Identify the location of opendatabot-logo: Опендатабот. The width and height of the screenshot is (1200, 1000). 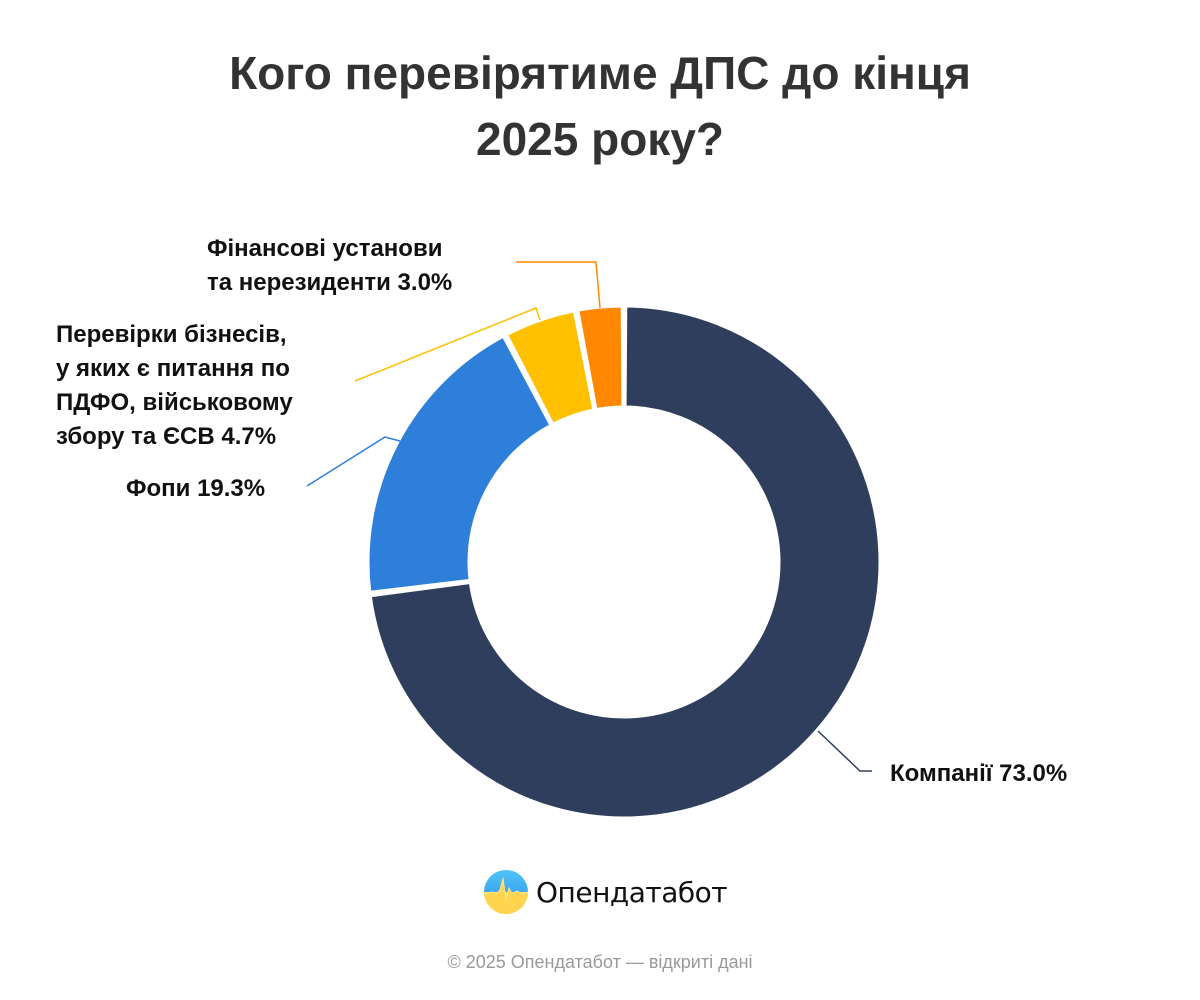
(606, 892).